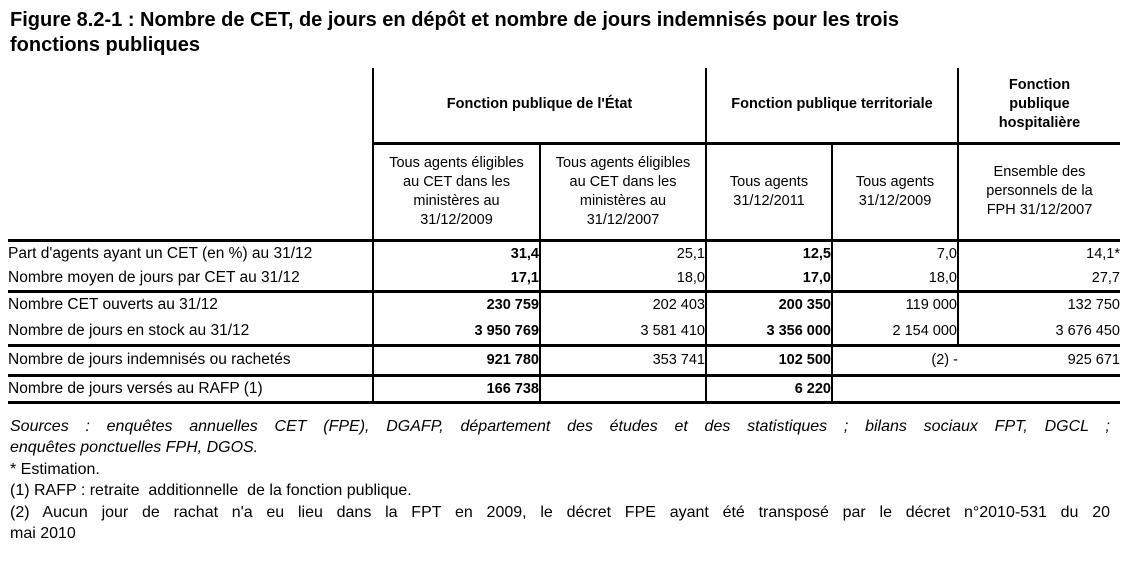  What do you see at coordinates (622, 253) in the screenshot?
I see `value-cell: 25,1` at bounding box center [622, 253].